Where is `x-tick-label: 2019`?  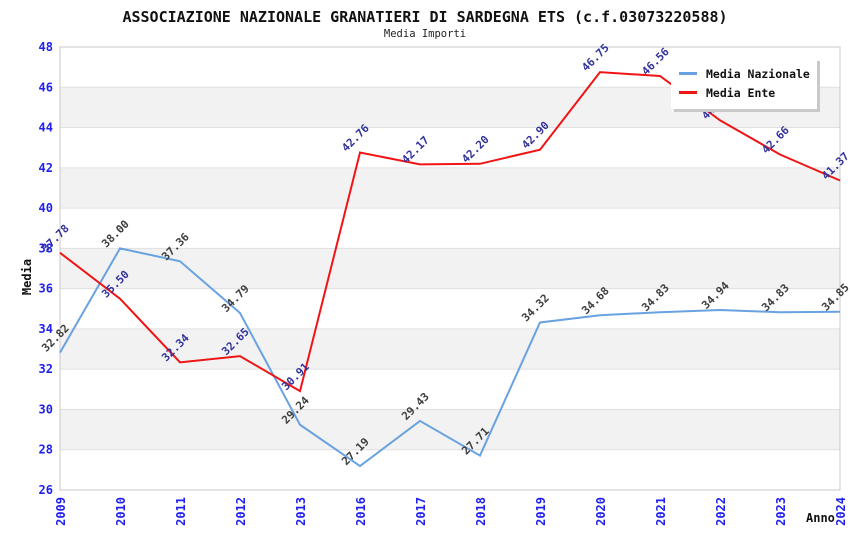
x-tick-label: 2019 is located at coordinates (541, 511).